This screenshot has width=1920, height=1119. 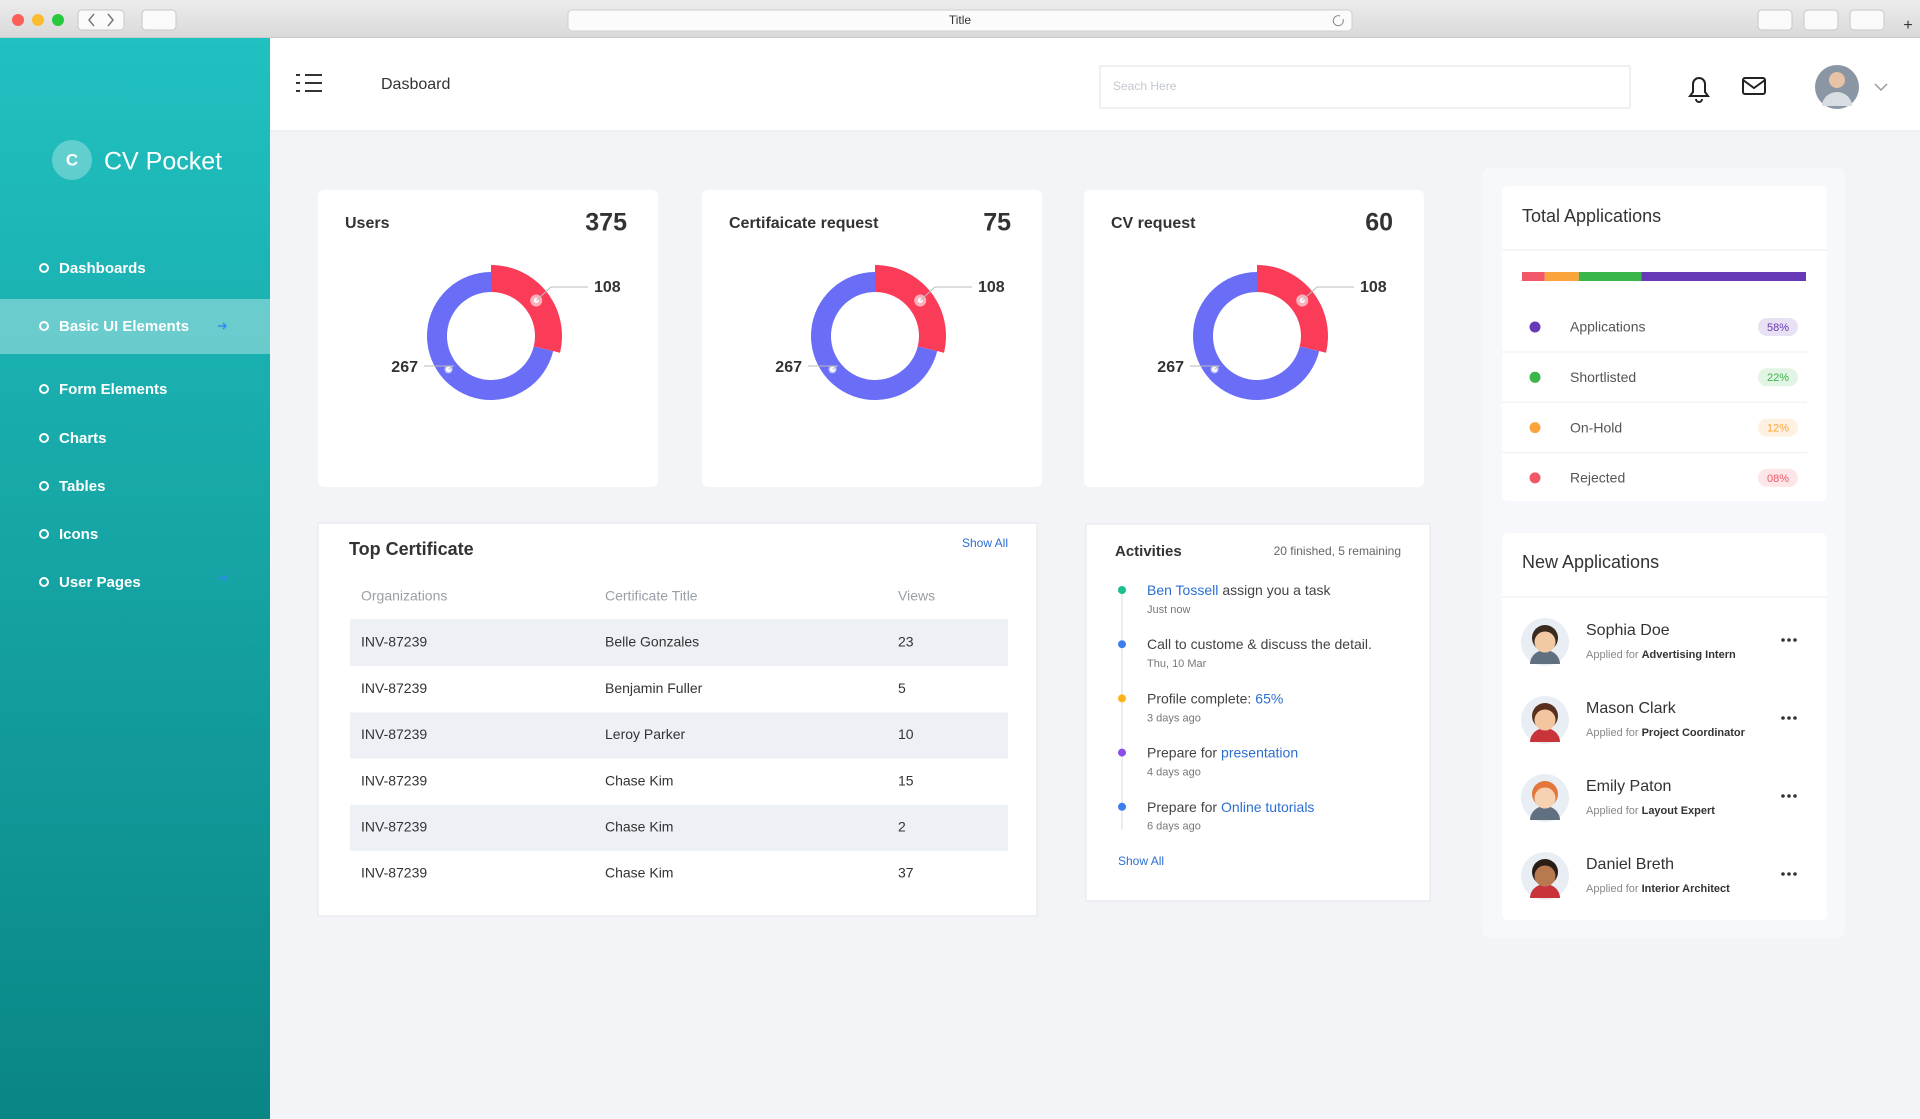 I want to click on menu-item: Basic UI Elements, so click(x=124, y=326).